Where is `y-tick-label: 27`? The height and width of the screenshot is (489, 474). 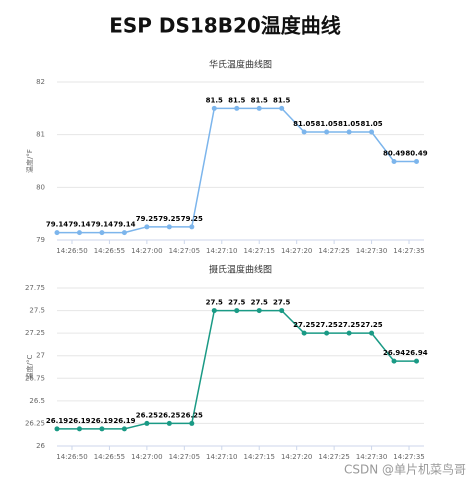
y-tick-label: 27 is located at coordinates (40, 356).